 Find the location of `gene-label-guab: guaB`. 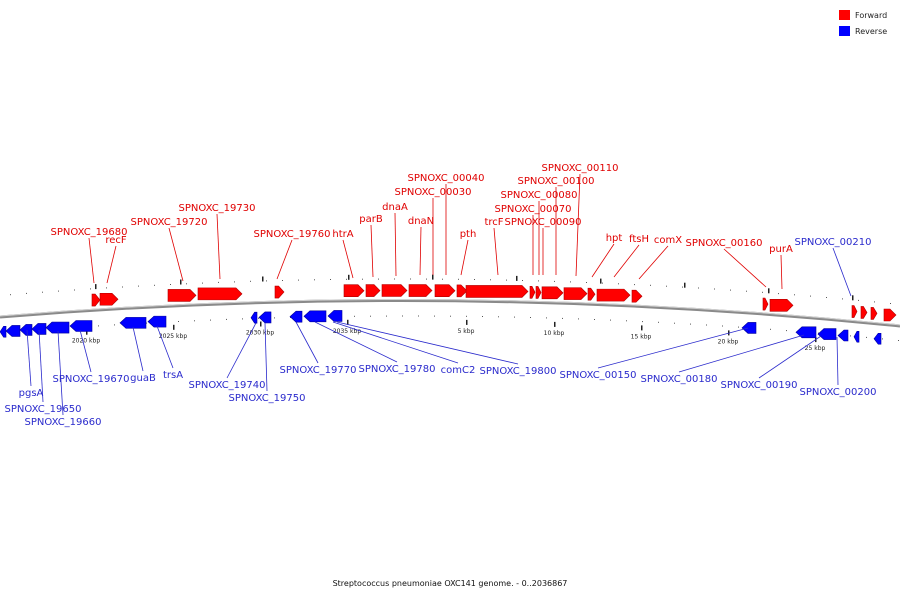

gene-label-guab: guaB is located at coordinates (143, 378).